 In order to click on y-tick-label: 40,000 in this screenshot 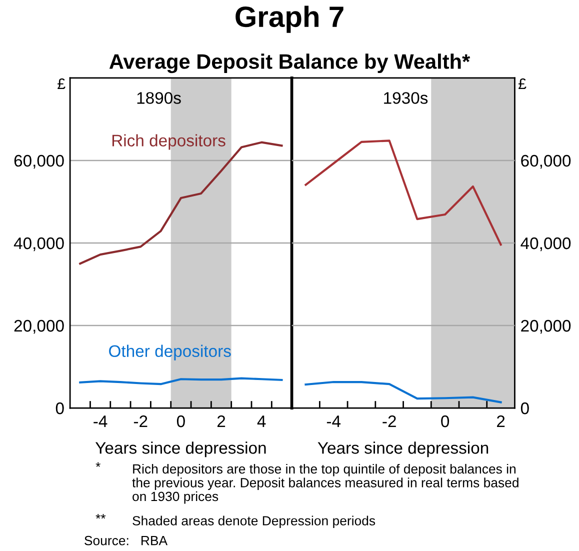, I will do `click(39, 244)`.